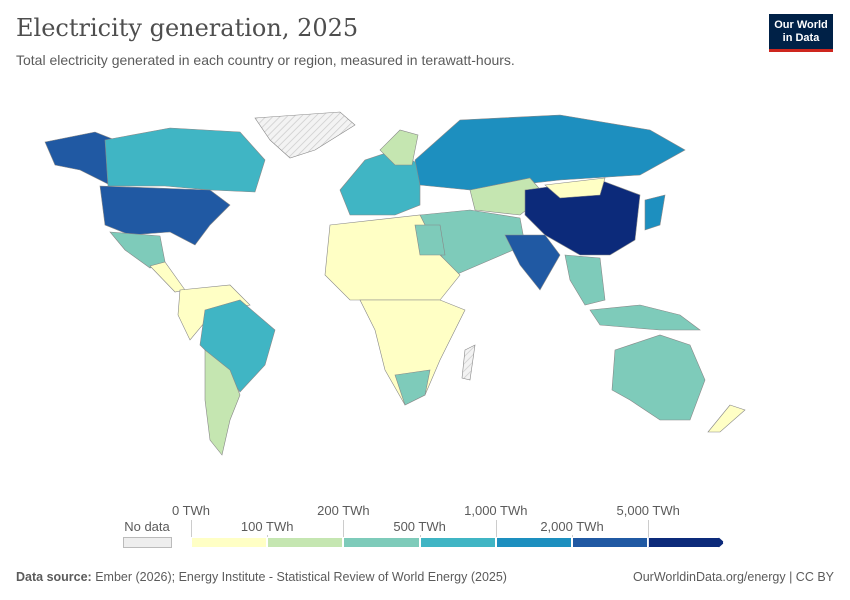  What do you see at coordinates (191, 510) in the screenshot?
I see `legend-label: 0 TWh` at bounding box center [191, 510].